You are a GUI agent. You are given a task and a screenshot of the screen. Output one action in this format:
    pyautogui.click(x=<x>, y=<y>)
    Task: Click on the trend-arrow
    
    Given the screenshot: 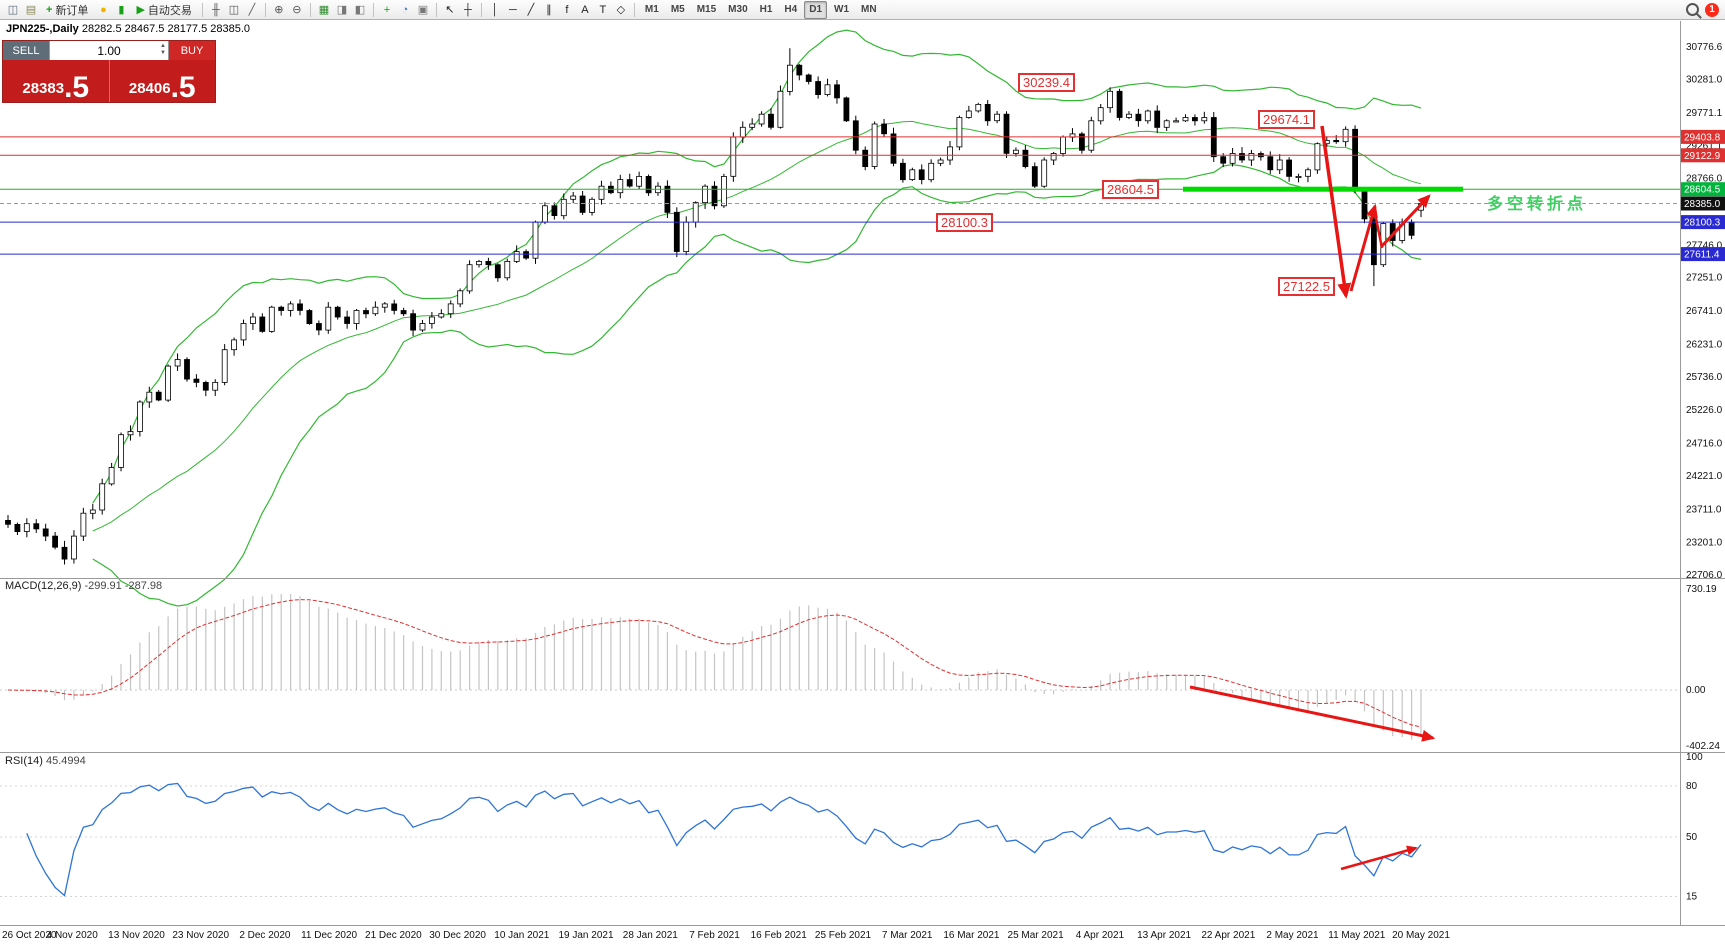 What is the action you would take?
    pyautogui.click(x=1336, y=212)
    